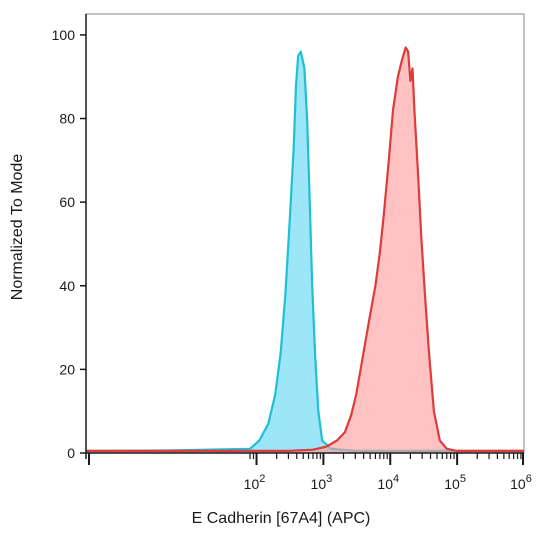 The height and width of the screenshot is (538, 536). What do you see at coordinates (455, 482) in the screenshot?
I see `x-tick-label: 10⁵` at bounding box center [455, 482].